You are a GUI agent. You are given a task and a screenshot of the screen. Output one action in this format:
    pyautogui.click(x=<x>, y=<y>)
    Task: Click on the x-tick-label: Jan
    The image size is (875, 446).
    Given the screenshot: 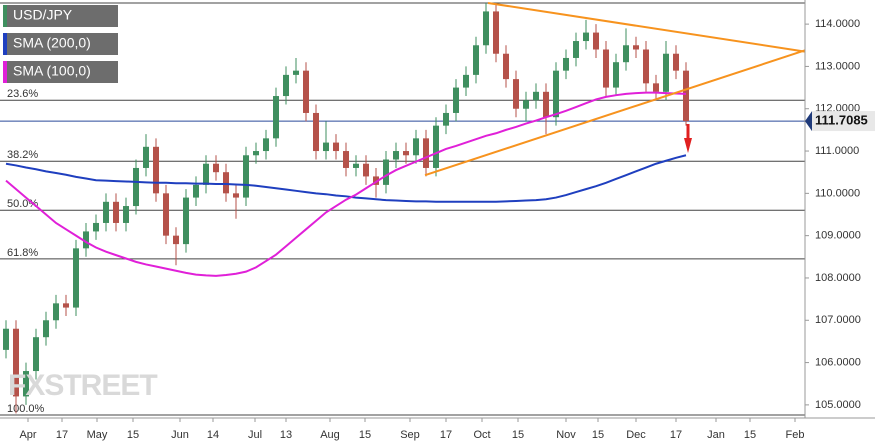 What is the action you would take?
    pyautogui.click(x=716, y=435)
    